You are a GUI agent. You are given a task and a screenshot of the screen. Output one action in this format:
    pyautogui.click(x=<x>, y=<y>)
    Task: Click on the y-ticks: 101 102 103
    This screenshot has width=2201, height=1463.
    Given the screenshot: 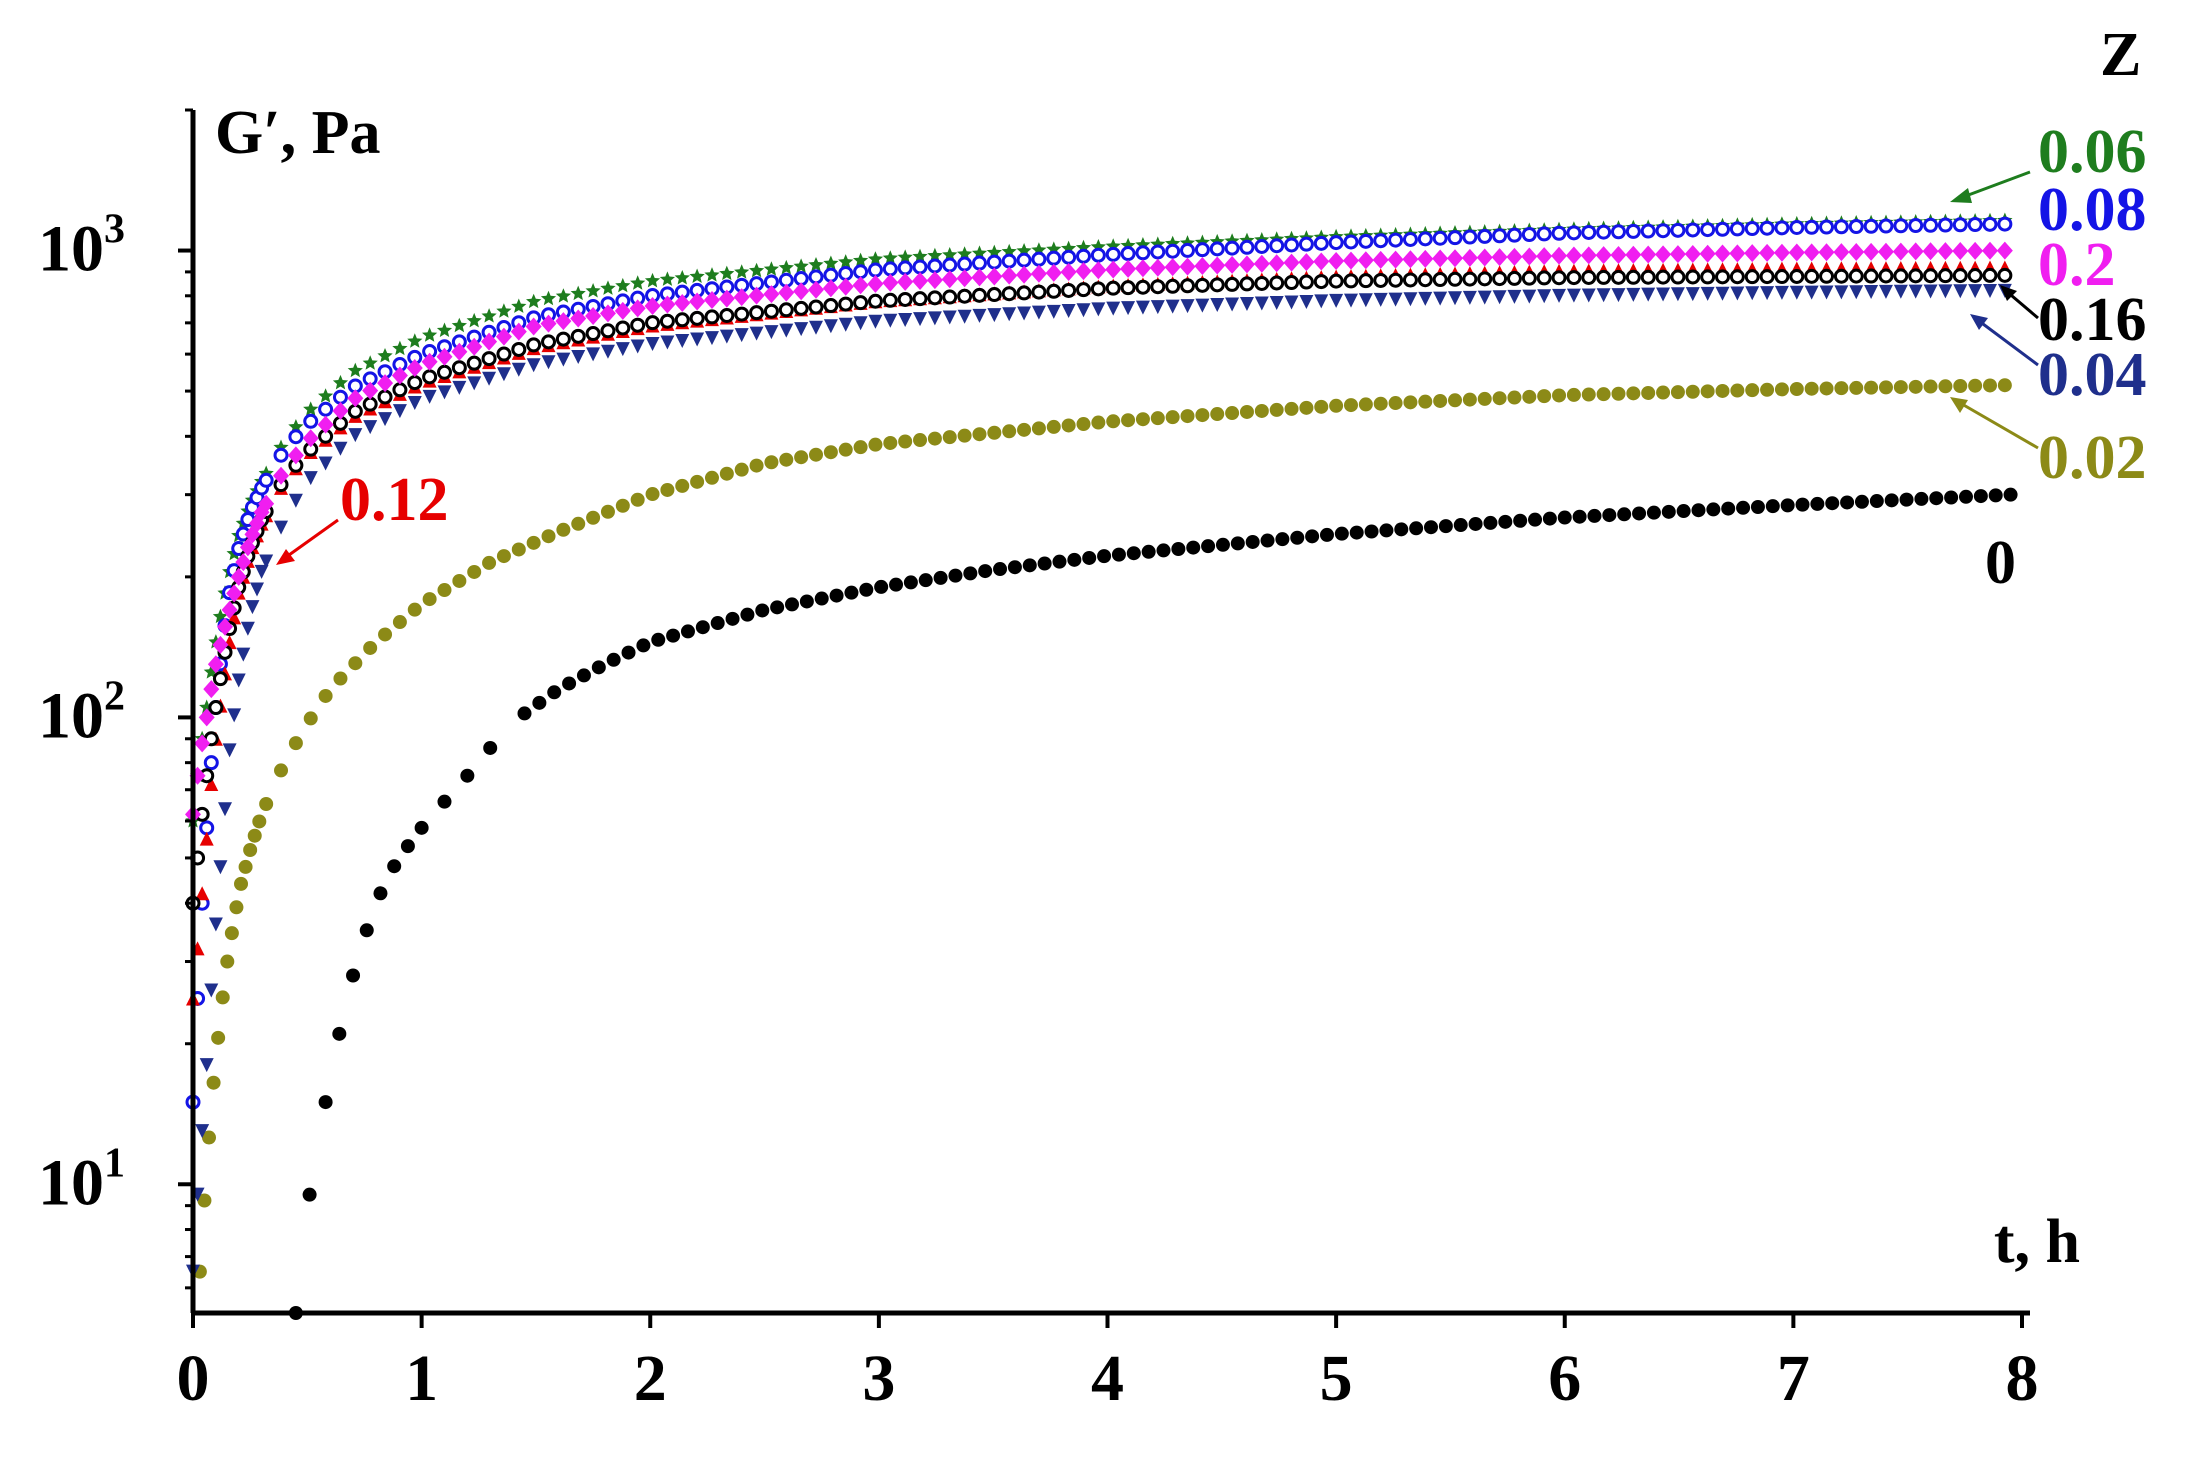 What is the action you would take?
    pyautogui.click(x=115, y=699)
    